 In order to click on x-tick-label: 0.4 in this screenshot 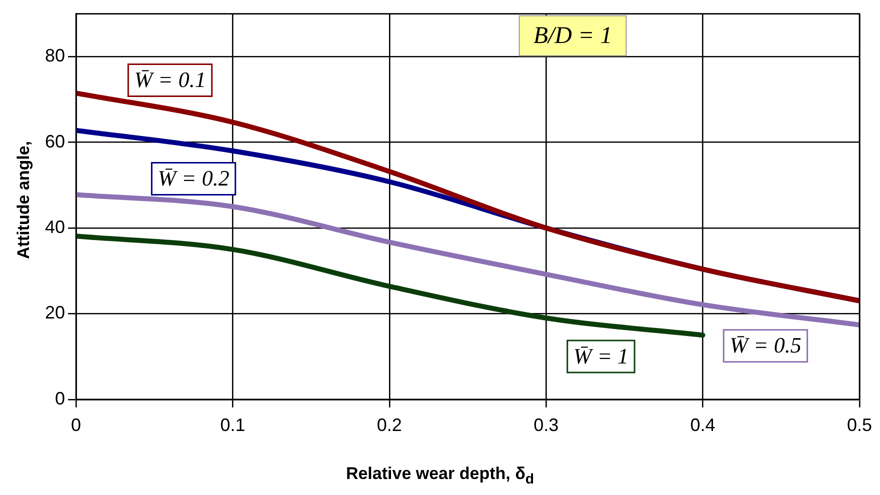, I will do `click(703, 425)`.